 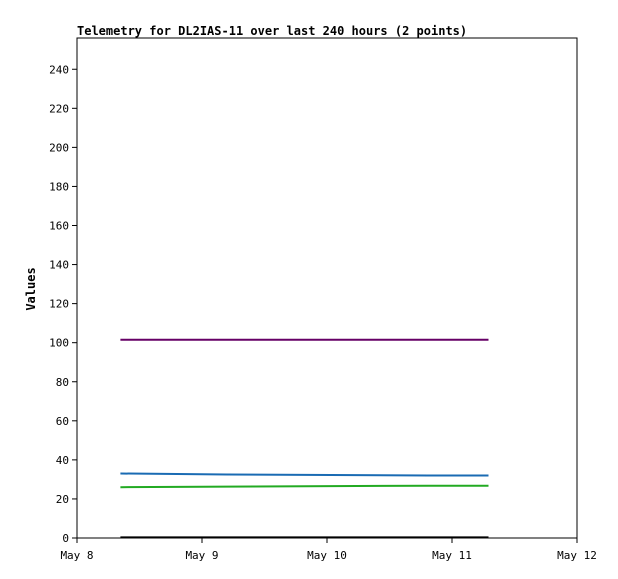 What do you see at coordinates (59, 304) in the screenshot?
I see `y-tick-label: 120` at bounding box center [59, 304].